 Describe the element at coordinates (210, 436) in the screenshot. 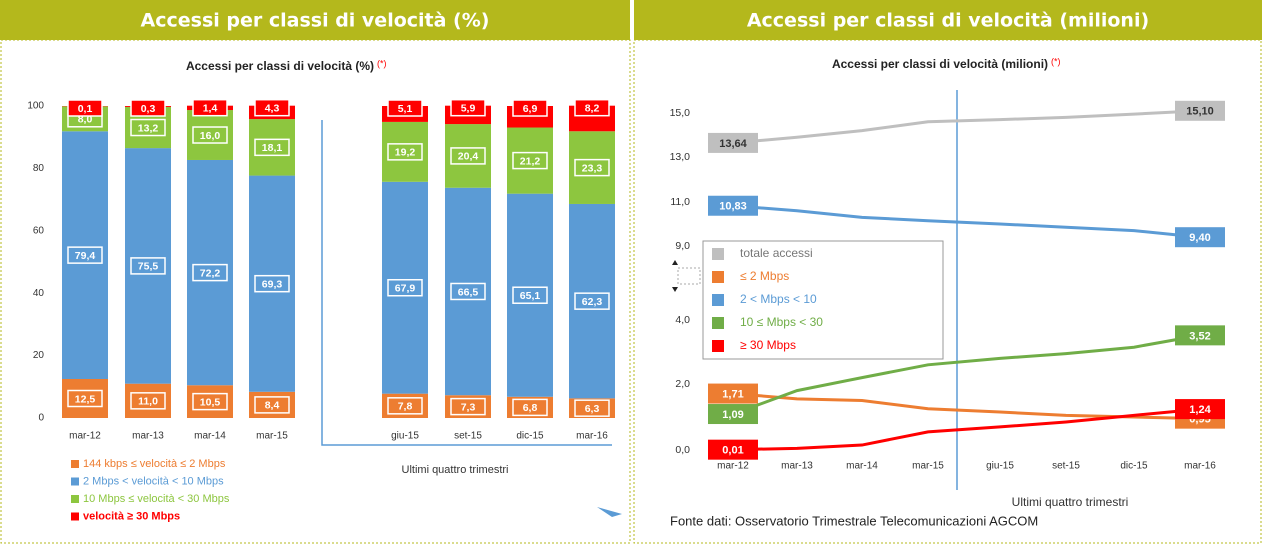

I see `x-tick-label: mar-14` at that location.